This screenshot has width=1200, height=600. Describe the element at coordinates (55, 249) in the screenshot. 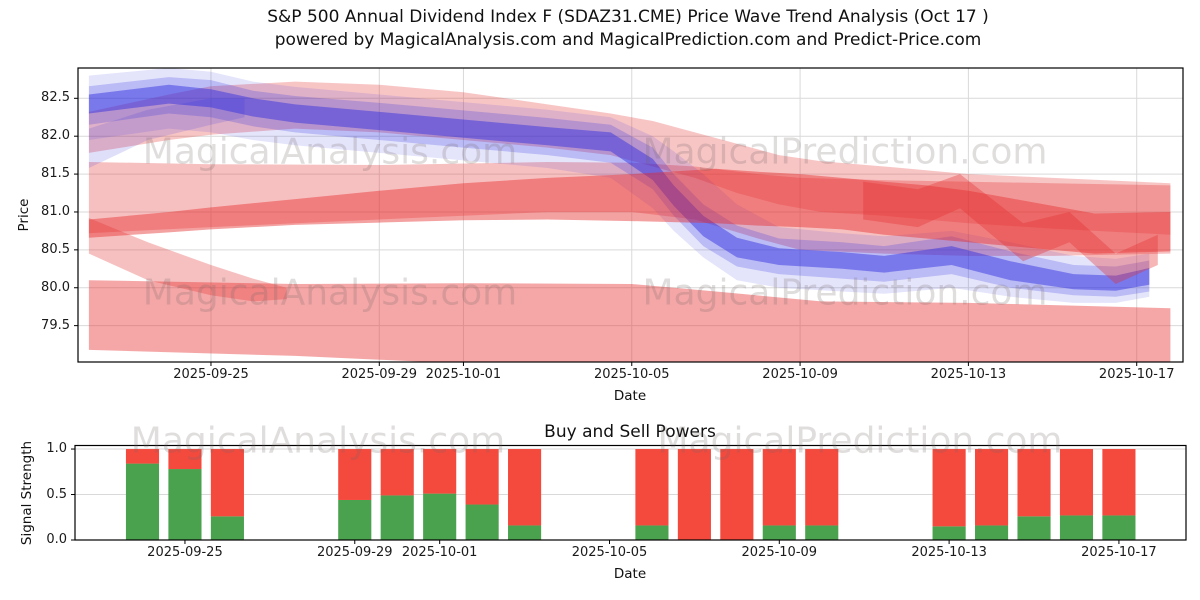

I see `y-tick-label: 80.5` at that location.